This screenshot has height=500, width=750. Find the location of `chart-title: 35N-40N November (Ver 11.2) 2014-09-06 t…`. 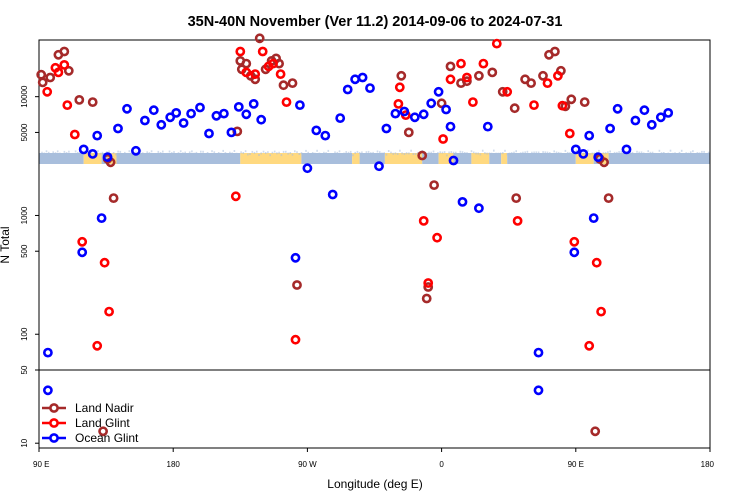

chart-title: 35N-40N November (Ver 11.2) 2014-09-06 t… is located at coordinates (375, 22).